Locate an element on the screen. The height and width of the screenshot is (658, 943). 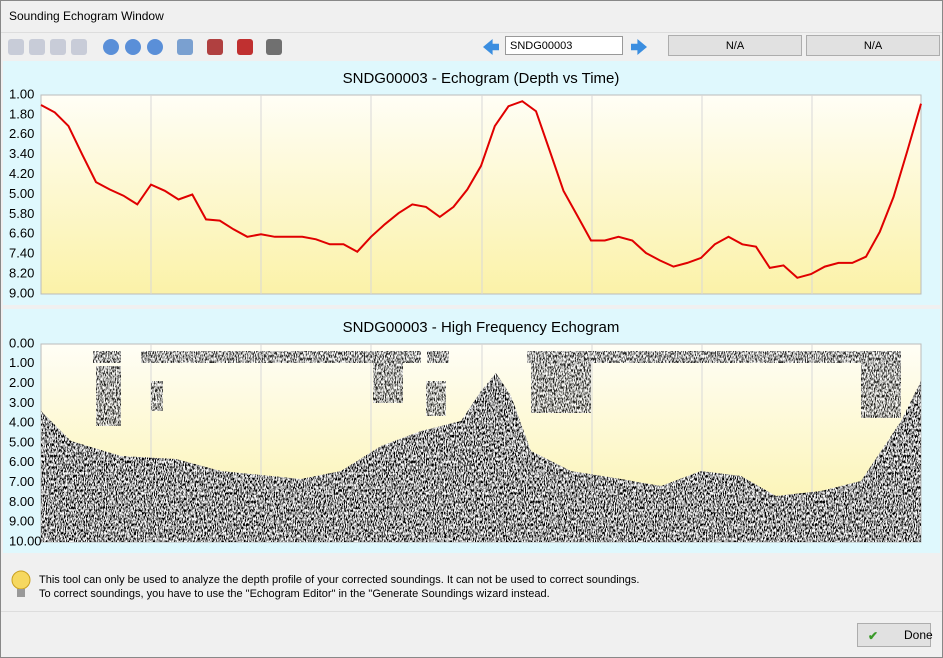
y-tick-label: 10.00 is located at coordinates (25, 540).